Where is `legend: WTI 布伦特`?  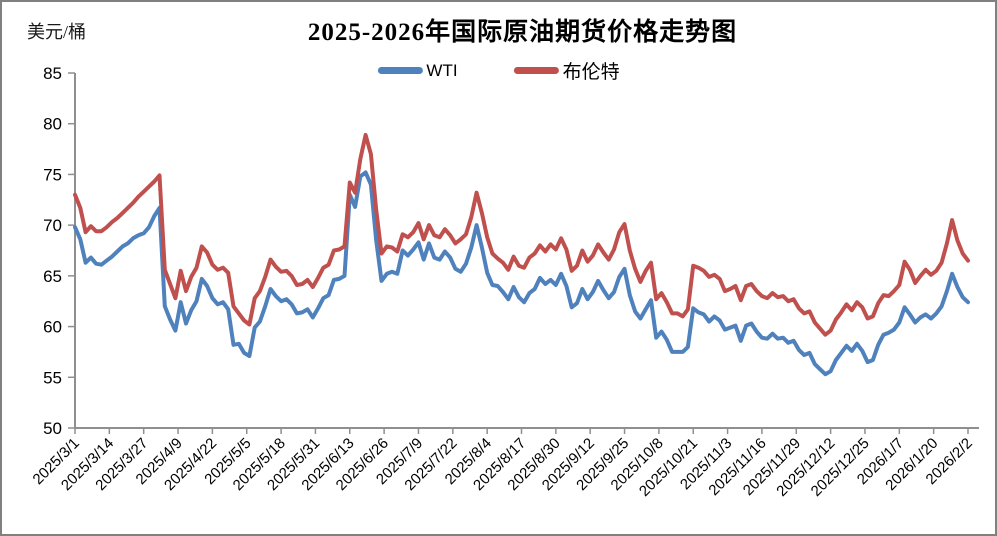 legend: WTI 布伦特 is located at coordinates (498, 70).